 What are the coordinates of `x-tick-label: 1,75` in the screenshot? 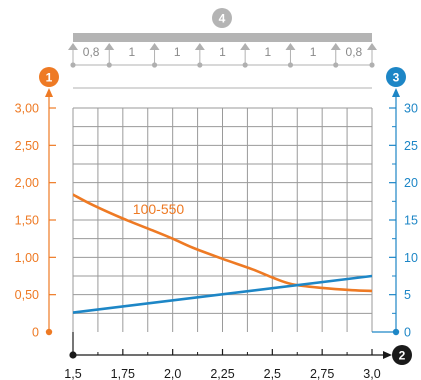 It's located at (123, 373).